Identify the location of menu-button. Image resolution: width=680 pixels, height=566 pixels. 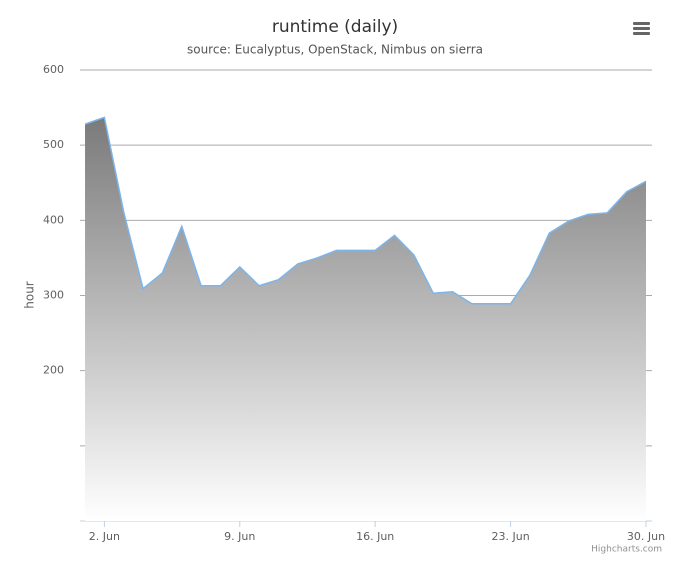
(641, 28).